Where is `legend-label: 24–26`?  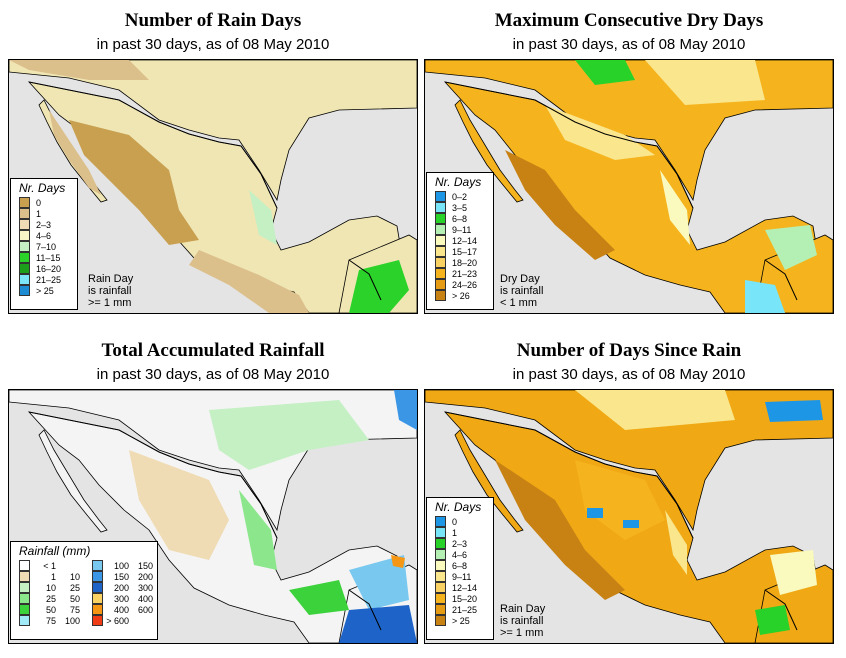
legend-label: 24–26 is located at coordinates (465, 284).